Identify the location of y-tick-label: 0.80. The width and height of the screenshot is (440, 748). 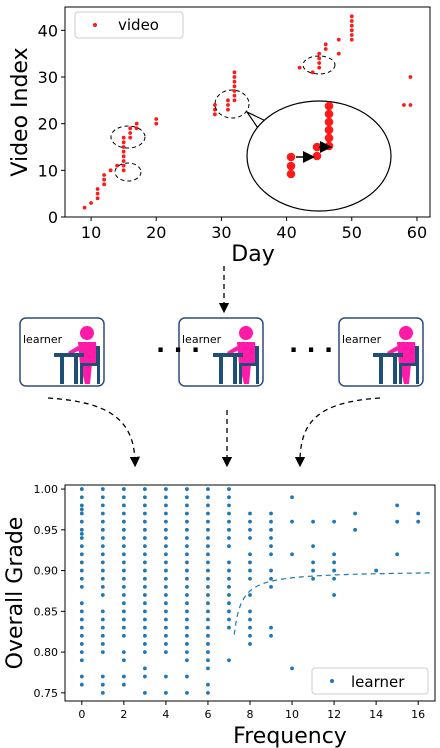
(46, 652).